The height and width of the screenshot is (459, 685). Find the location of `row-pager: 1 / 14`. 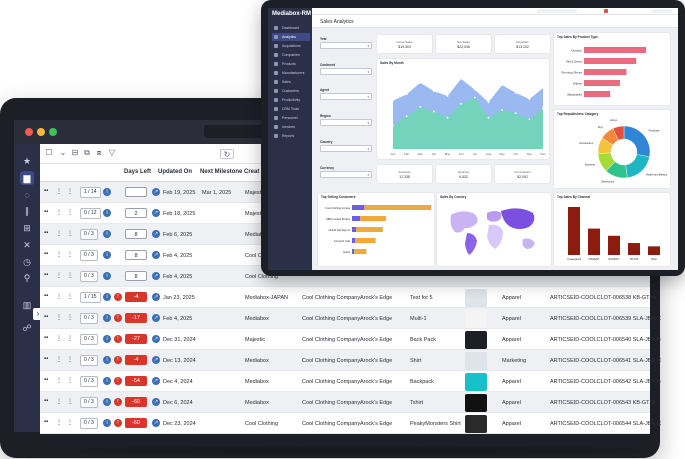

row-pager: 1 / 14 is located at coordinates (90, 192).